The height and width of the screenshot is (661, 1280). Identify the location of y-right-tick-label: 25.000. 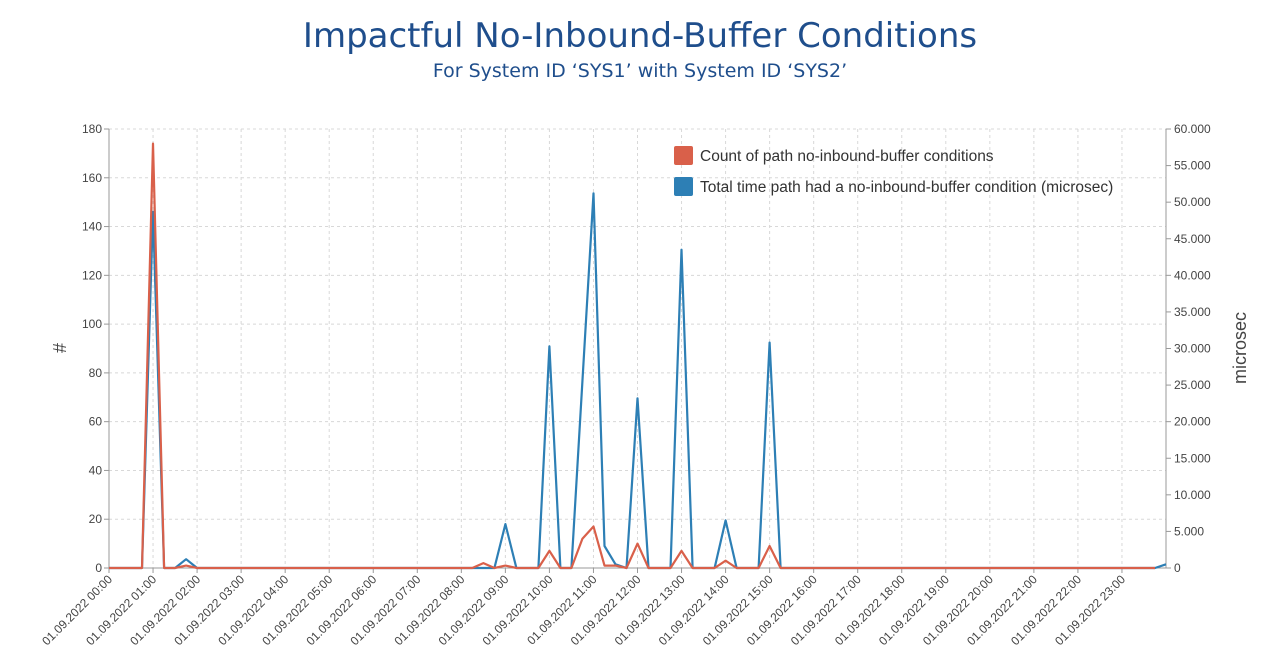
(1192, 385).